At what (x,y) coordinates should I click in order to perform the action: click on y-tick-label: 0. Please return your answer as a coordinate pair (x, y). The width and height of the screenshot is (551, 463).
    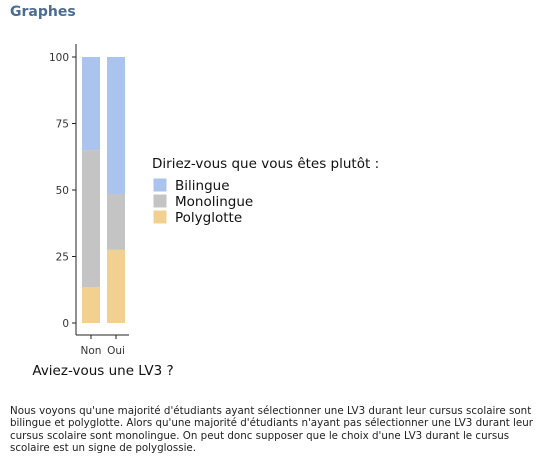
    Looking at the image, I should click on (65, 324).